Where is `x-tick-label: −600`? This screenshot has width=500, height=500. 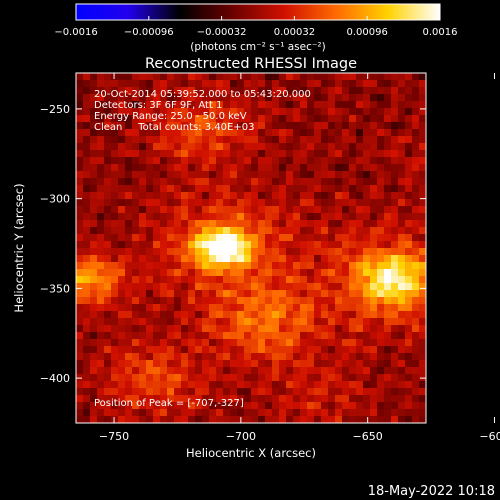
x-tick-label: −600 is located at coordinates (489, 436).